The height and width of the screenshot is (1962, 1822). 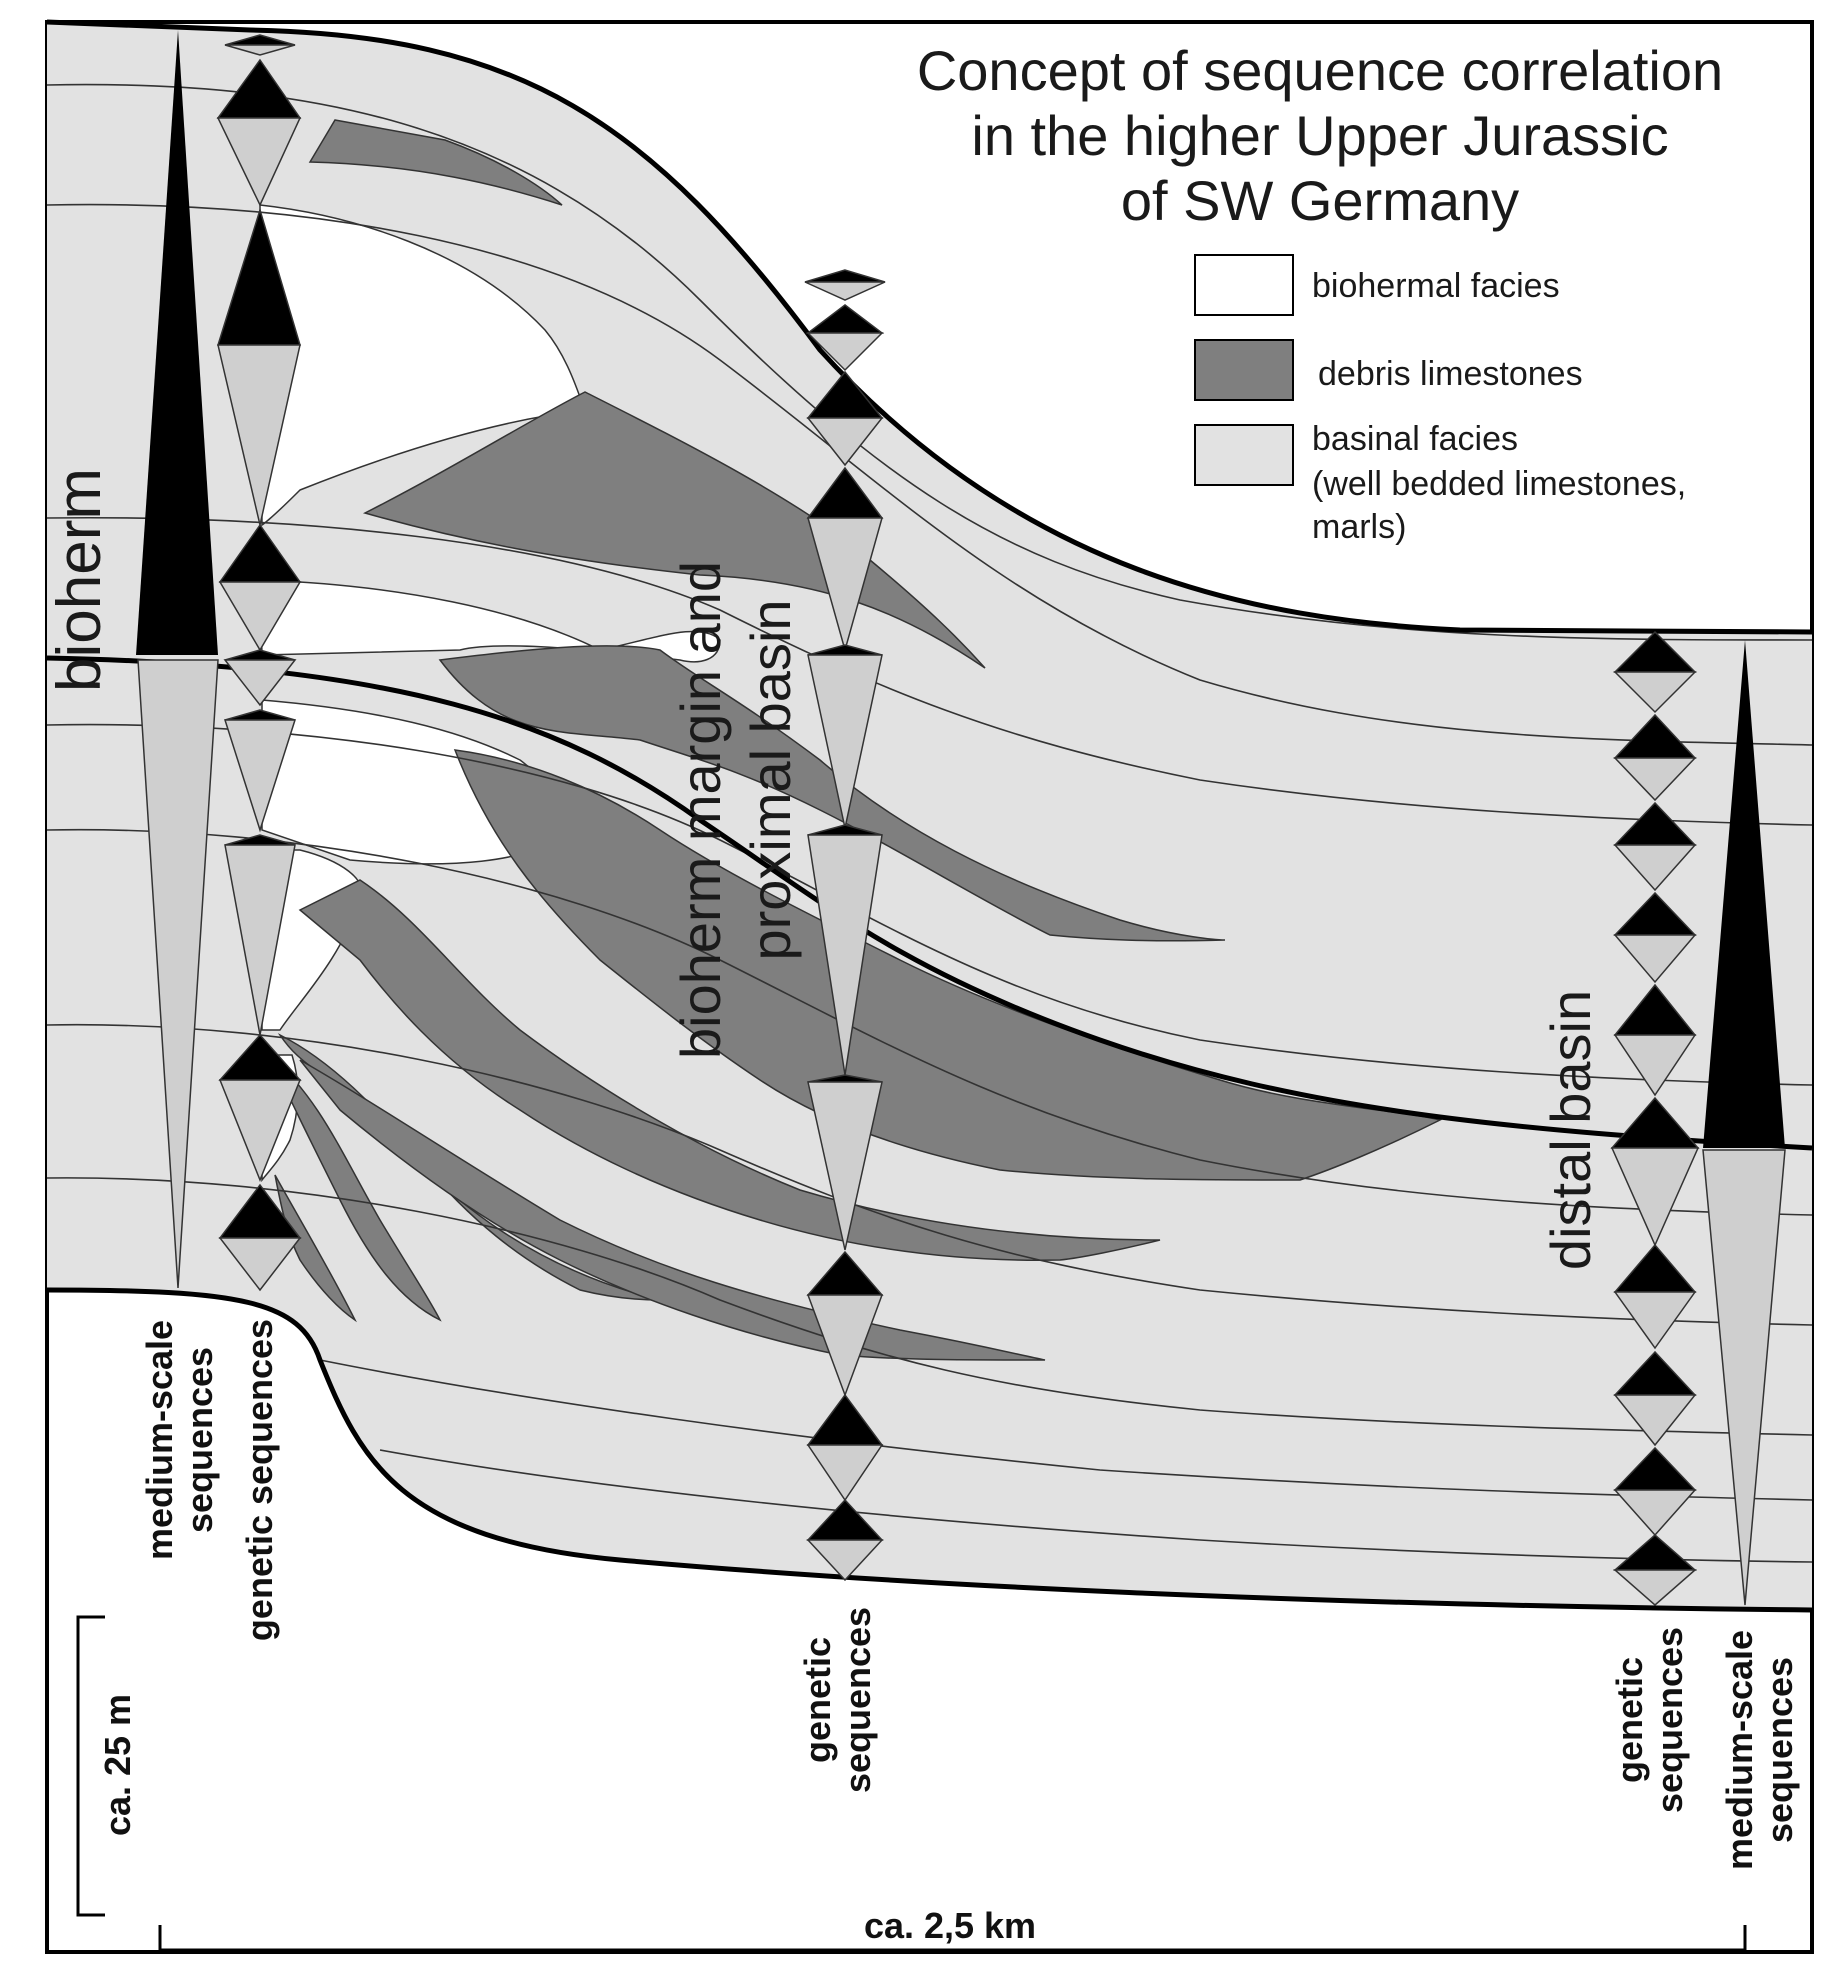 I want to click on zone-bioherm: bioherm, so click(x=79, y=580).